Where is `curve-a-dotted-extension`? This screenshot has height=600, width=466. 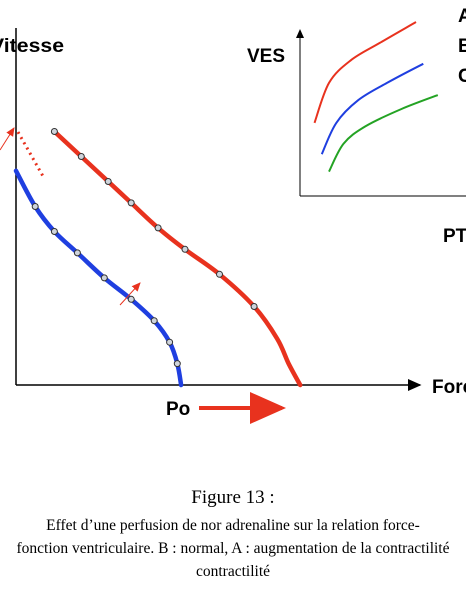 curve-a-dotted-extension is located at coordinates (31, 155).